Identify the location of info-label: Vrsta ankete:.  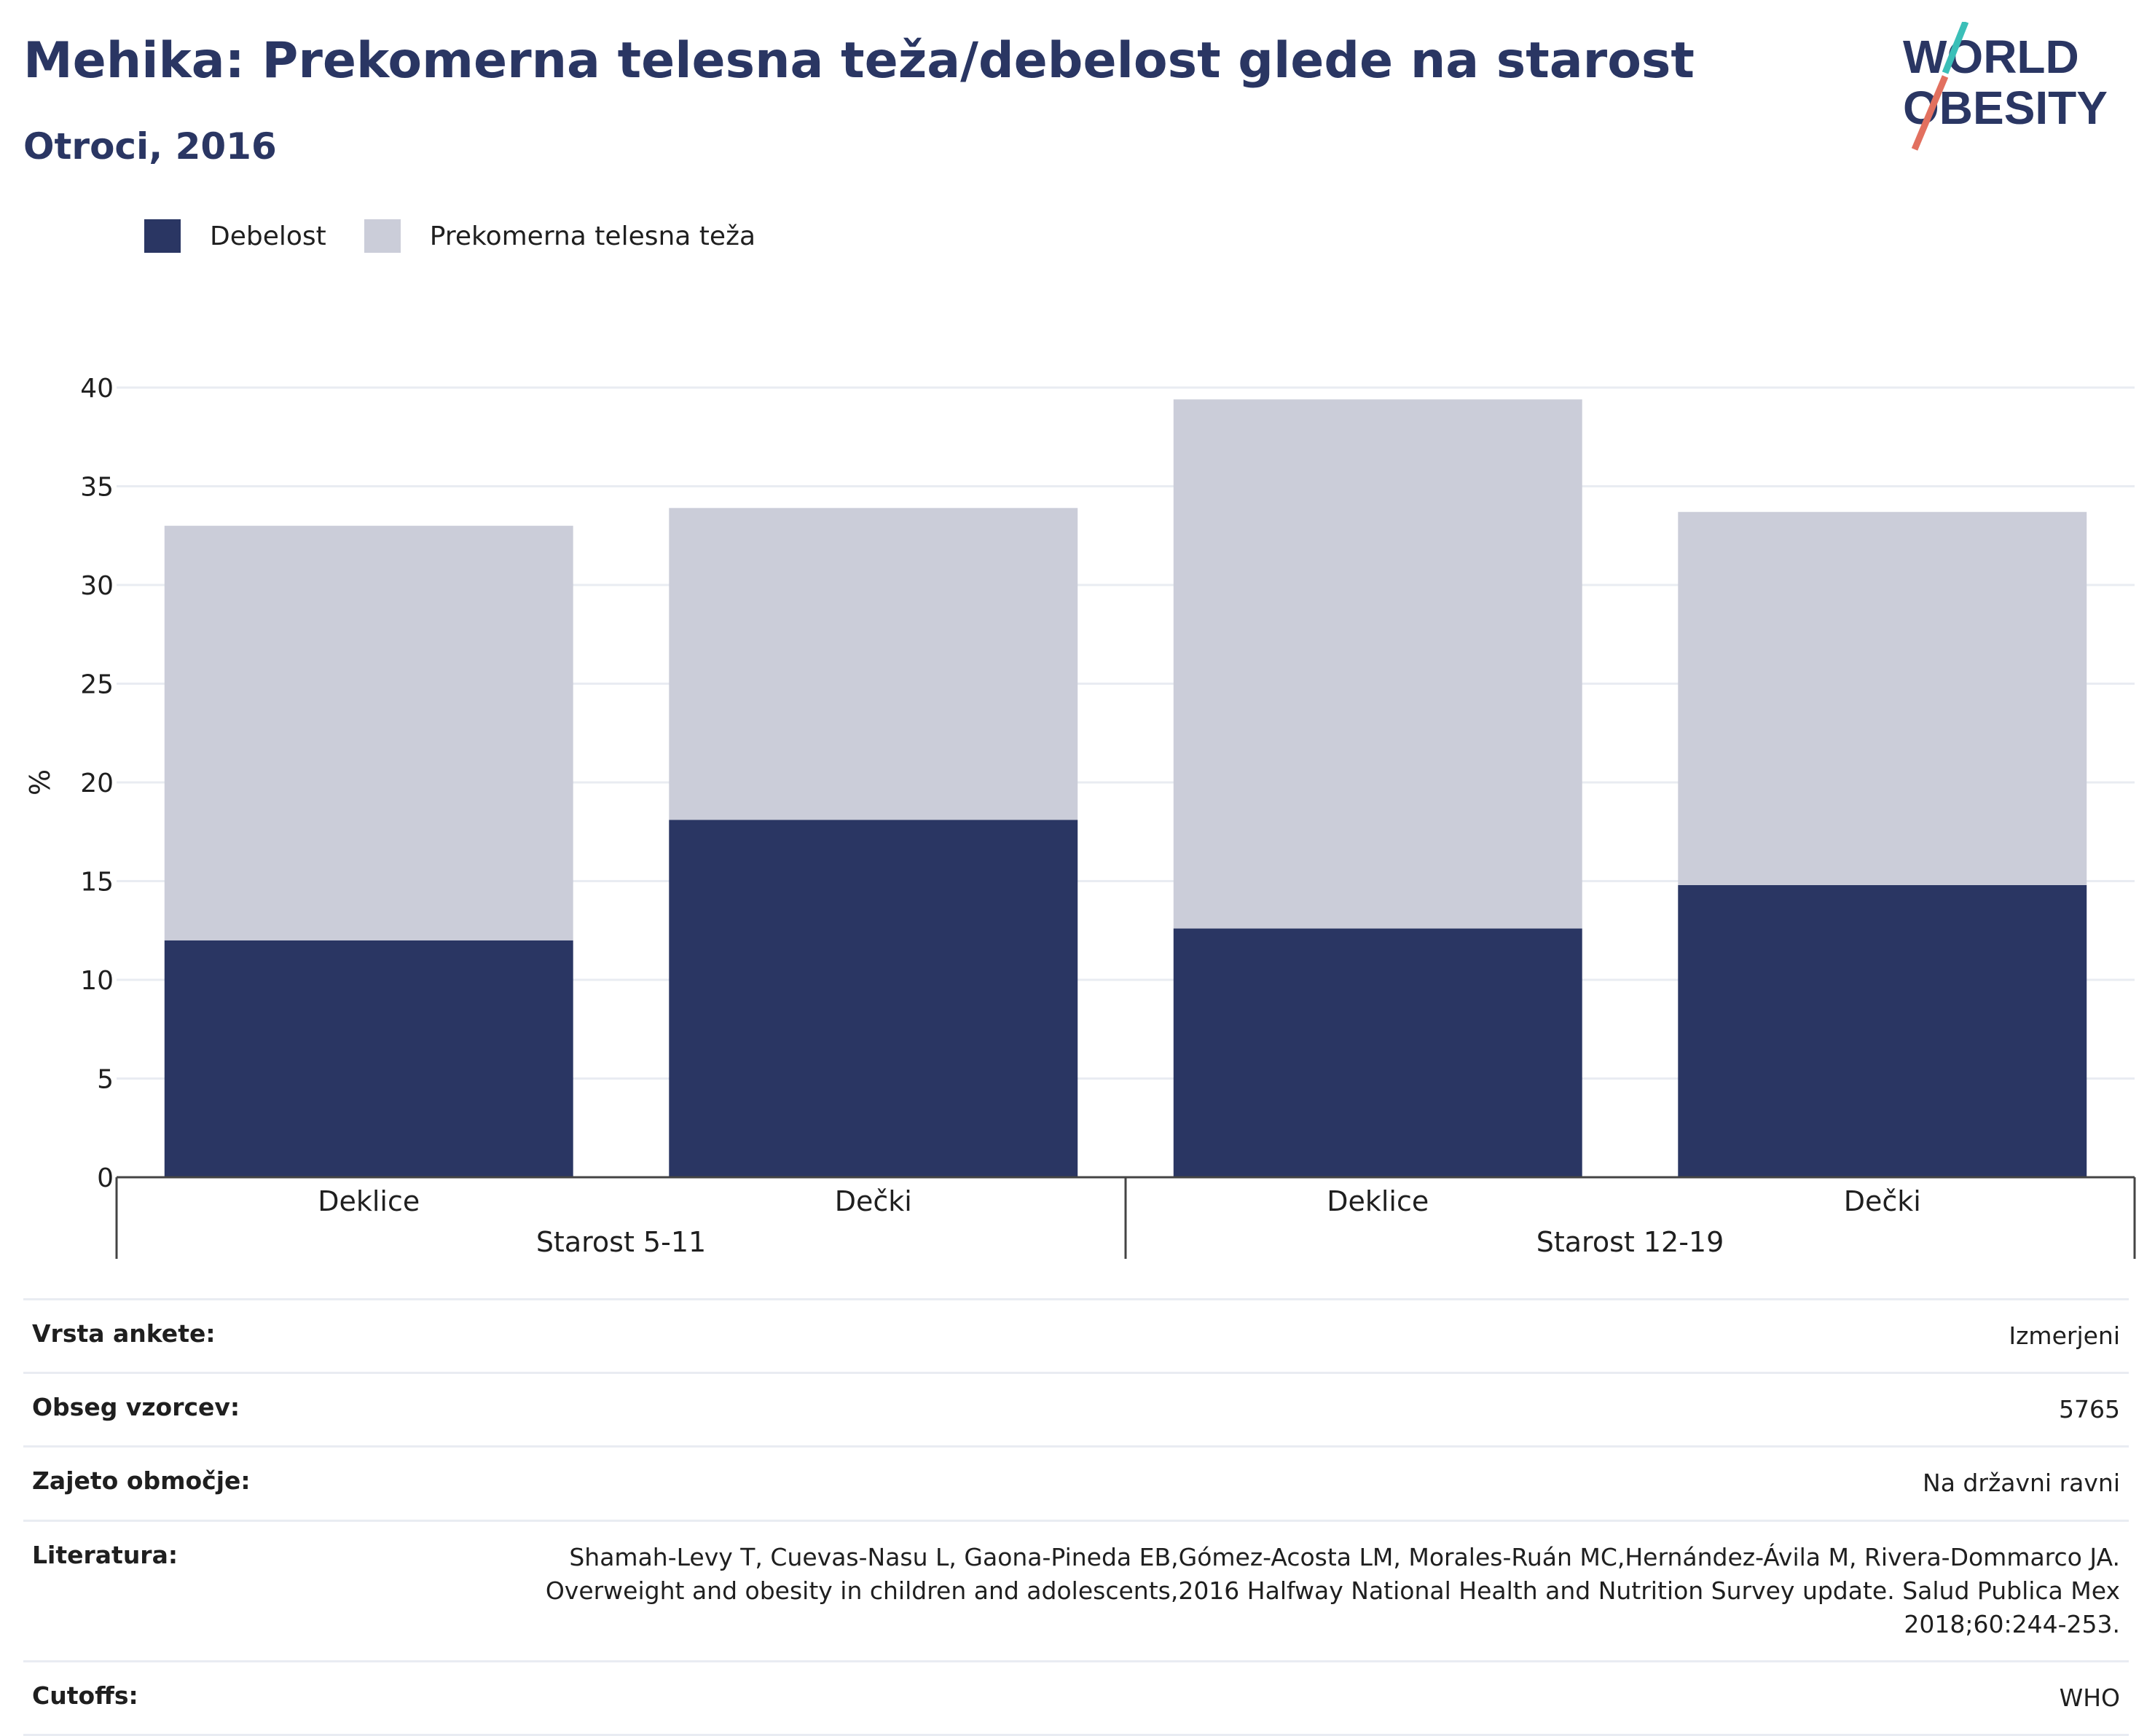
(124, 1333).